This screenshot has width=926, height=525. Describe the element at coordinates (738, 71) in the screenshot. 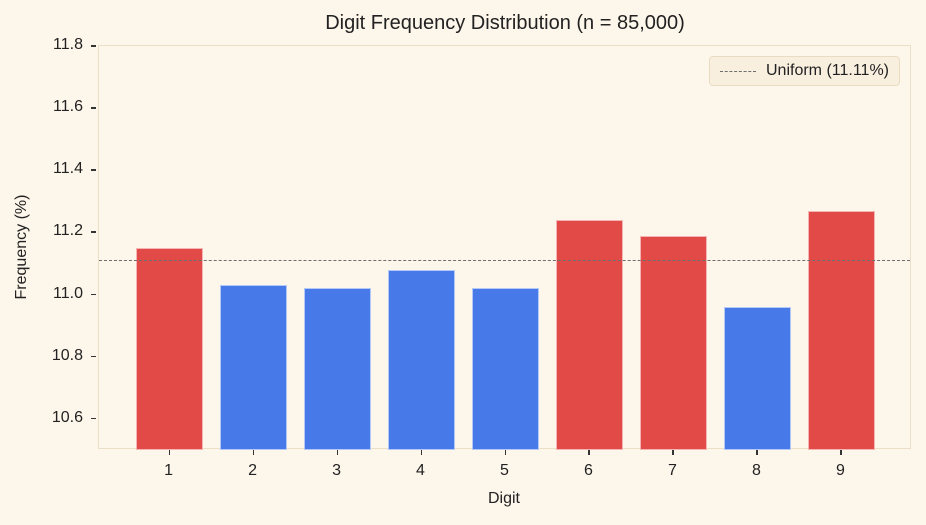

I see `dashed-line-swatch-icon` at that location.